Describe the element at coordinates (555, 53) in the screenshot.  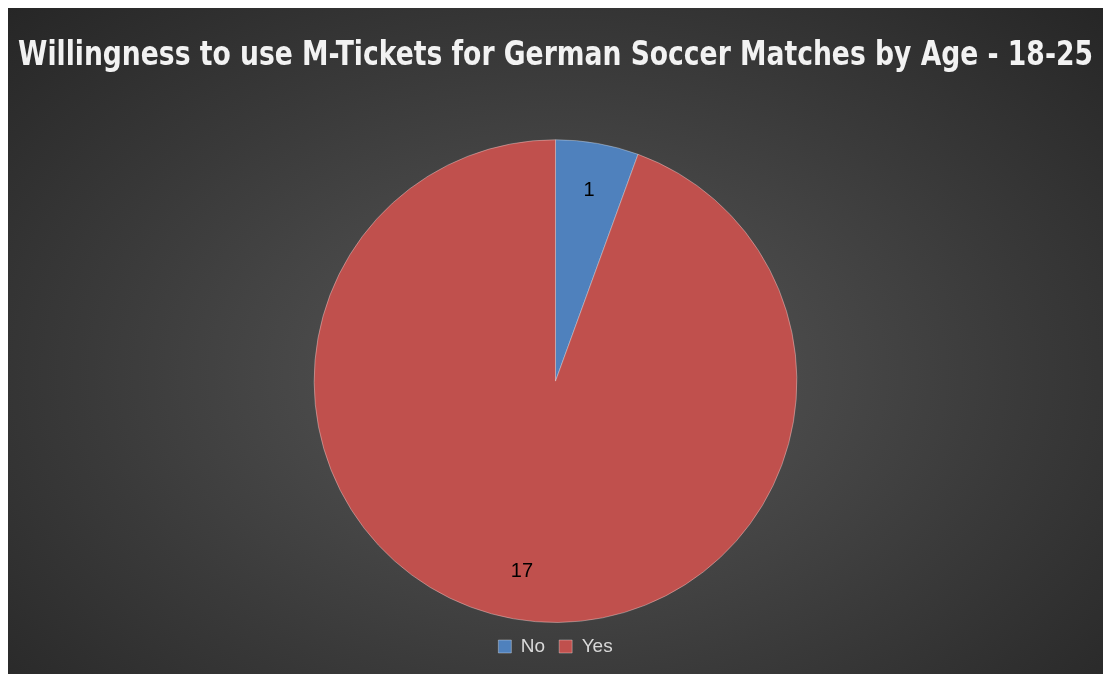
I see `chart-title: Willingness to use M-Tickets for German Soccer Matches by Age - 18-25` at that location.